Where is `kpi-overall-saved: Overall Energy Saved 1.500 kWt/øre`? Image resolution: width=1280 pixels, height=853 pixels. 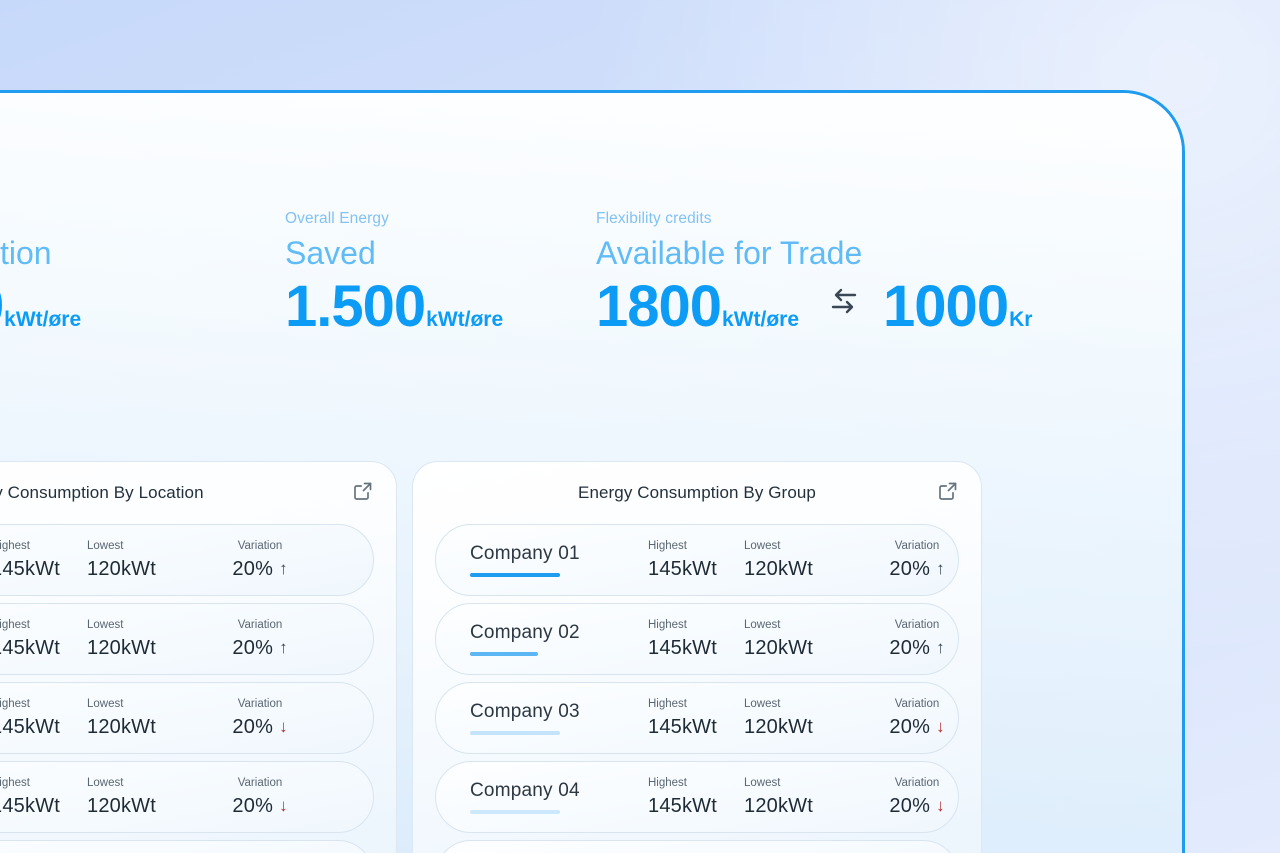 kpi-overall-saved: Overall Energy Saved 1.500 kWt/øre is located at coordinates (394, 273).